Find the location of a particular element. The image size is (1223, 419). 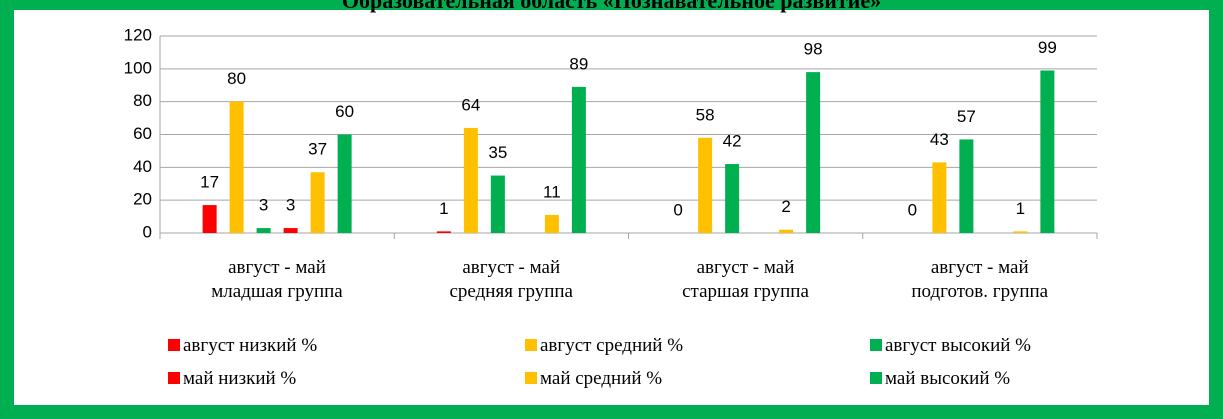

data-label: 98 is located at coordinates (813, 49).